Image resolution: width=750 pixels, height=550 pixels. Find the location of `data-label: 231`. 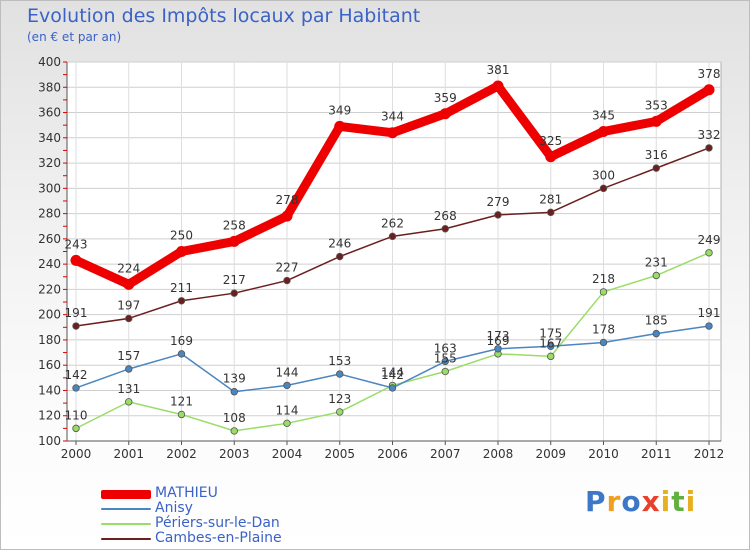

data-label: 231 is located at coordinates (656, 263).